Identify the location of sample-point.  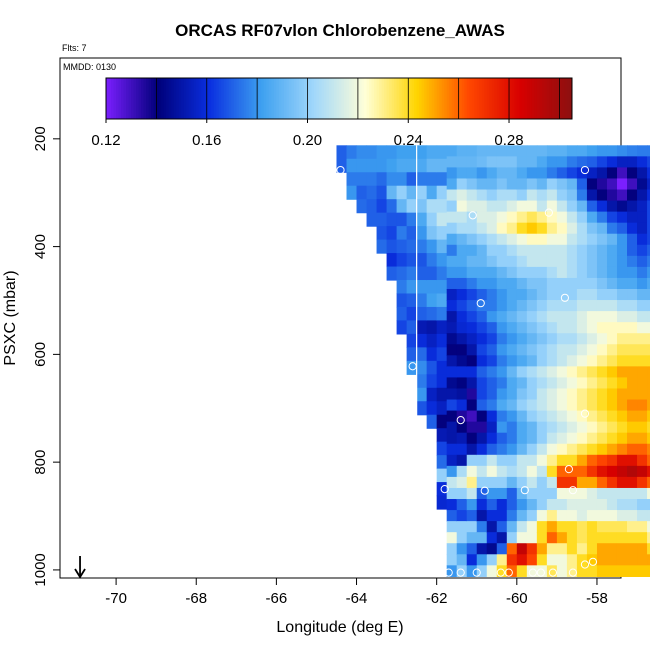
(585, 564).